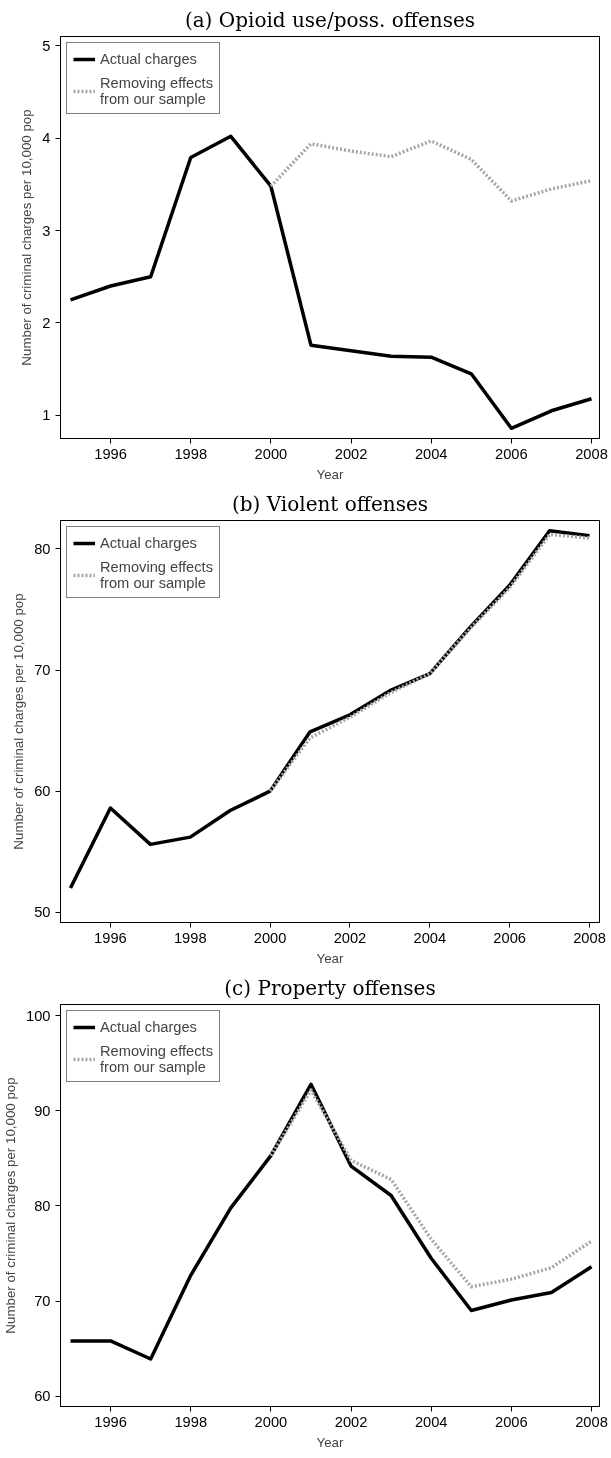 Image resolution: width=611 pixels, height=1458 pixels. I want to click on chart-title: (b) Violent offenses, so click(330, 503).